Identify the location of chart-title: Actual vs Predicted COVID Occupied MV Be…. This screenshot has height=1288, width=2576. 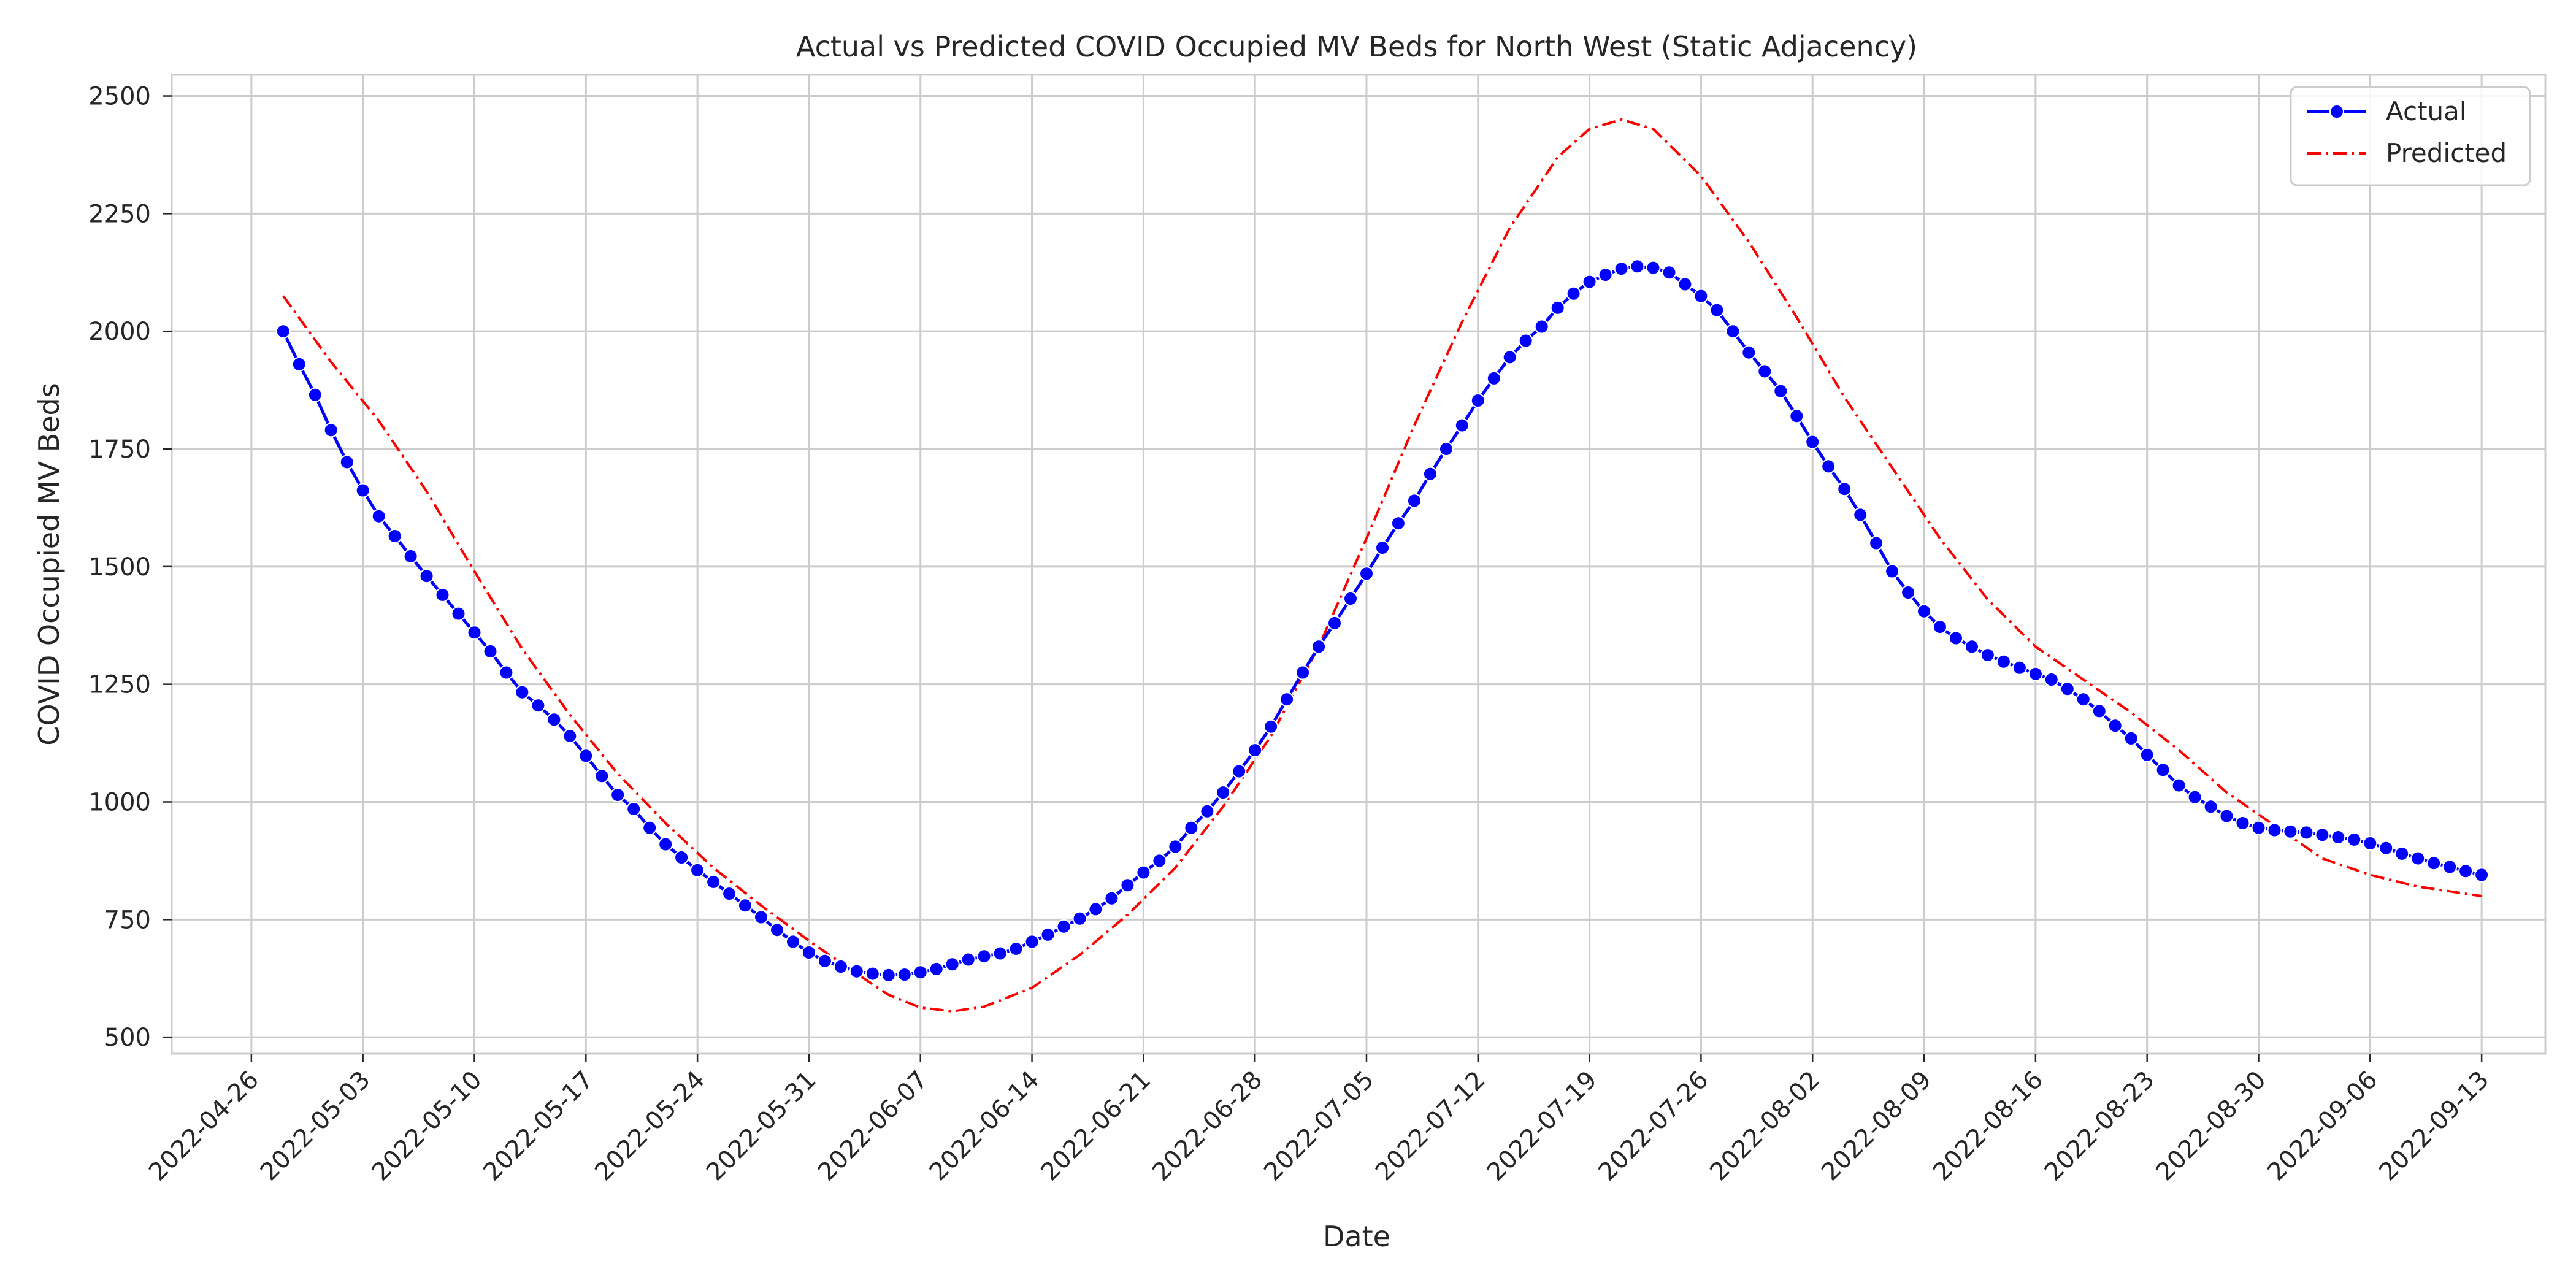
(1356, 46).